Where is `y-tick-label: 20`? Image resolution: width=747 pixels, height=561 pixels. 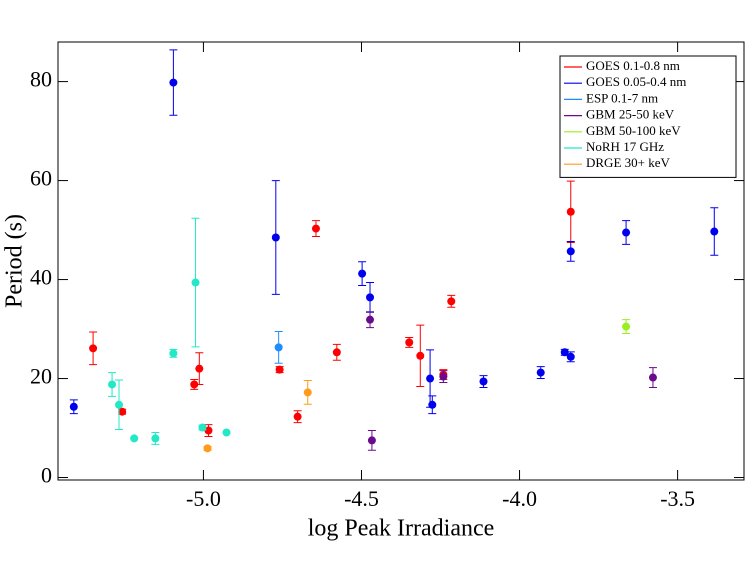
y-tick-label: 20 is located at coordinates (41, 376).